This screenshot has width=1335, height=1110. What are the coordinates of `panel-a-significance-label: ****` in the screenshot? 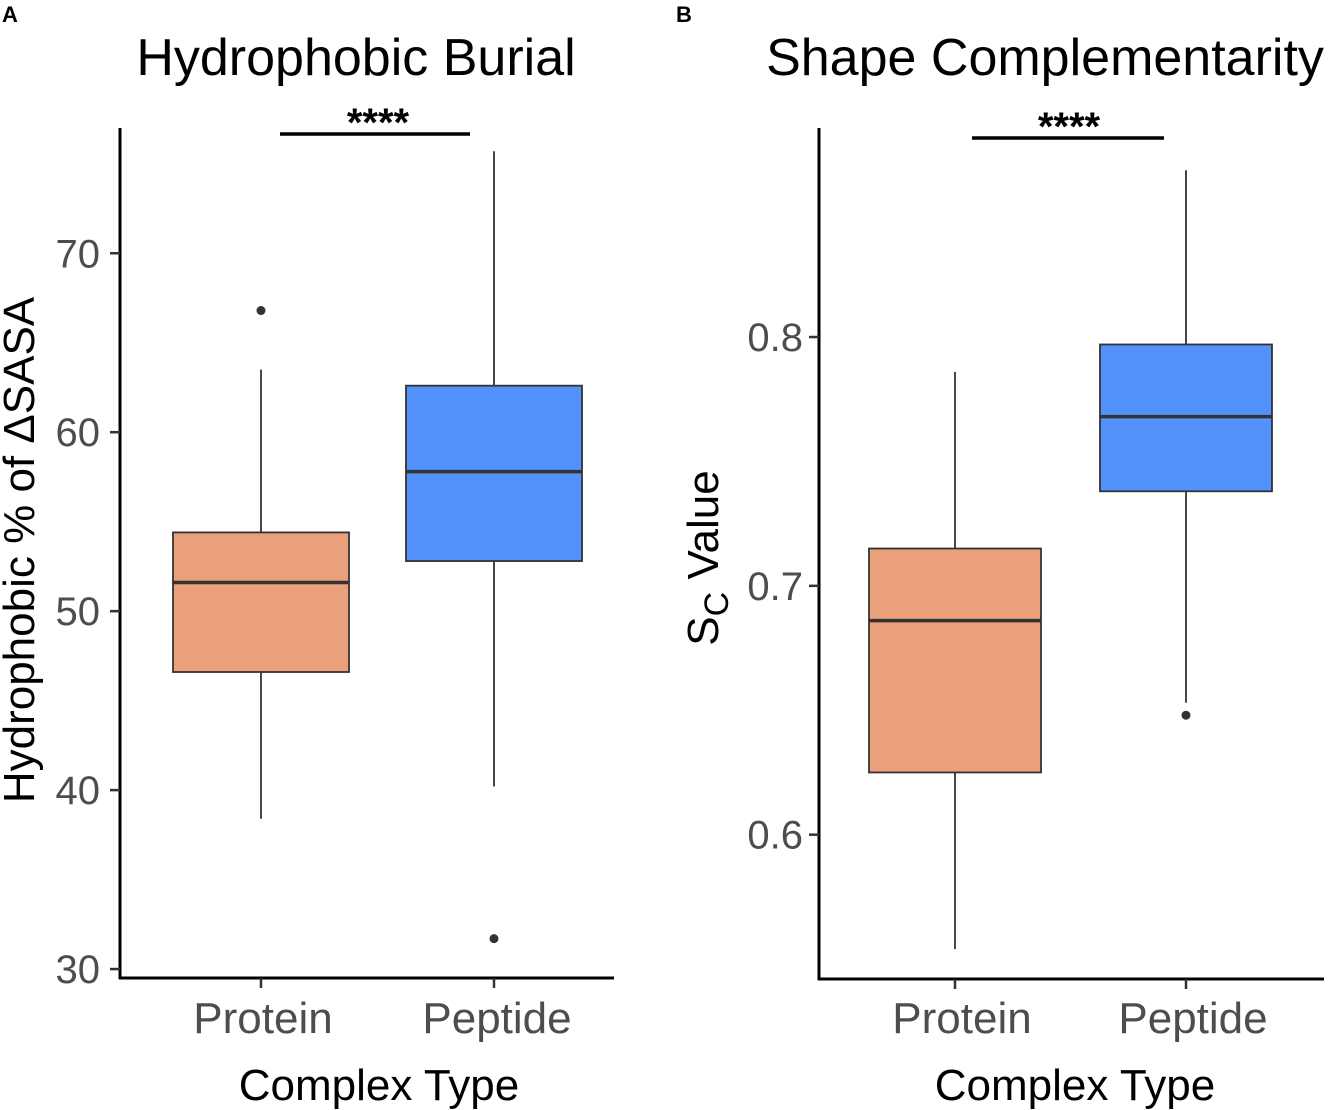 It's located at (378, 123).